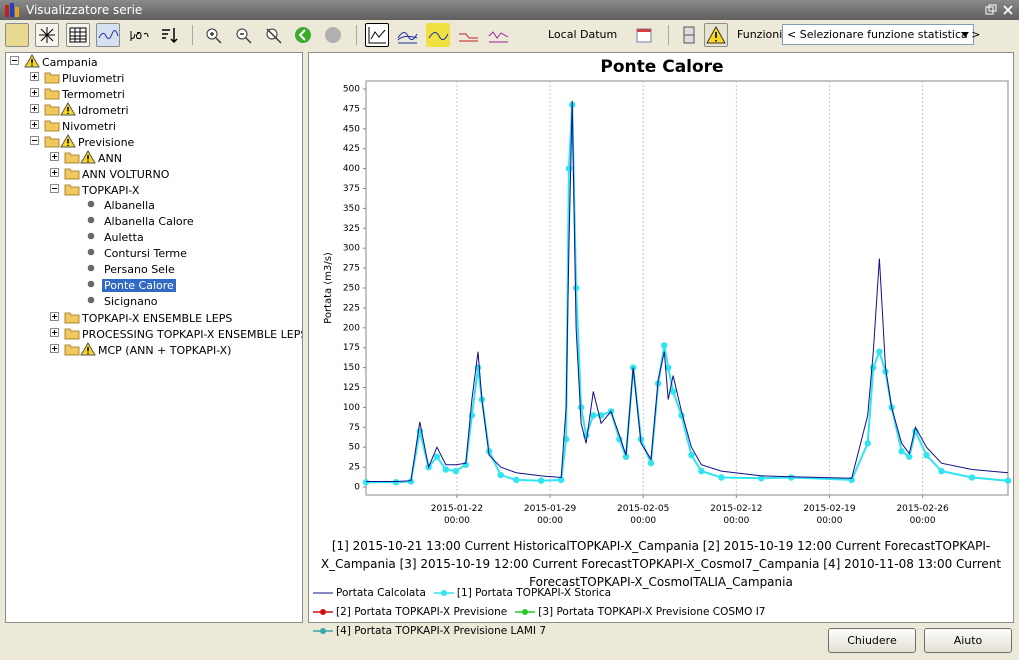 This screenshot has width=1019, height=660. Describe the element at coordinates (351, 109) in the screenshot. I see `y-tick-label: 475` at that location.